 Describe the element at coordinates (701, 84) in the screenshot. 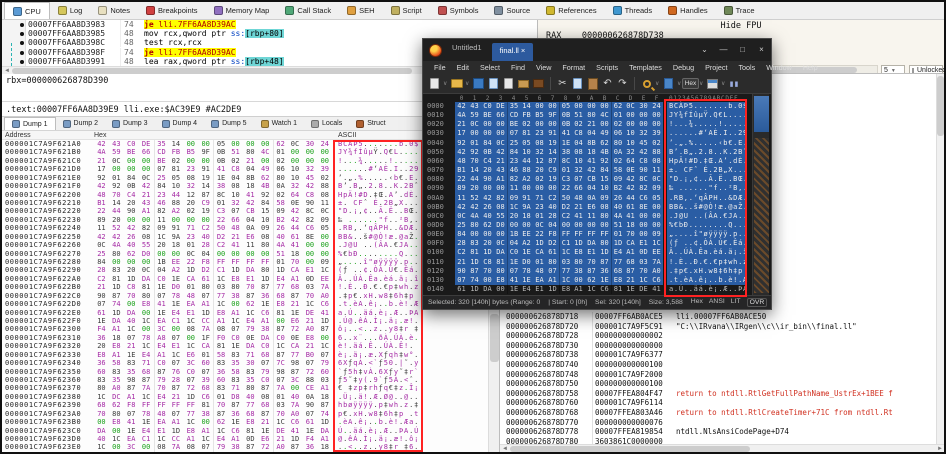

I see `hex-dropdown-icon: ∨` at that location.